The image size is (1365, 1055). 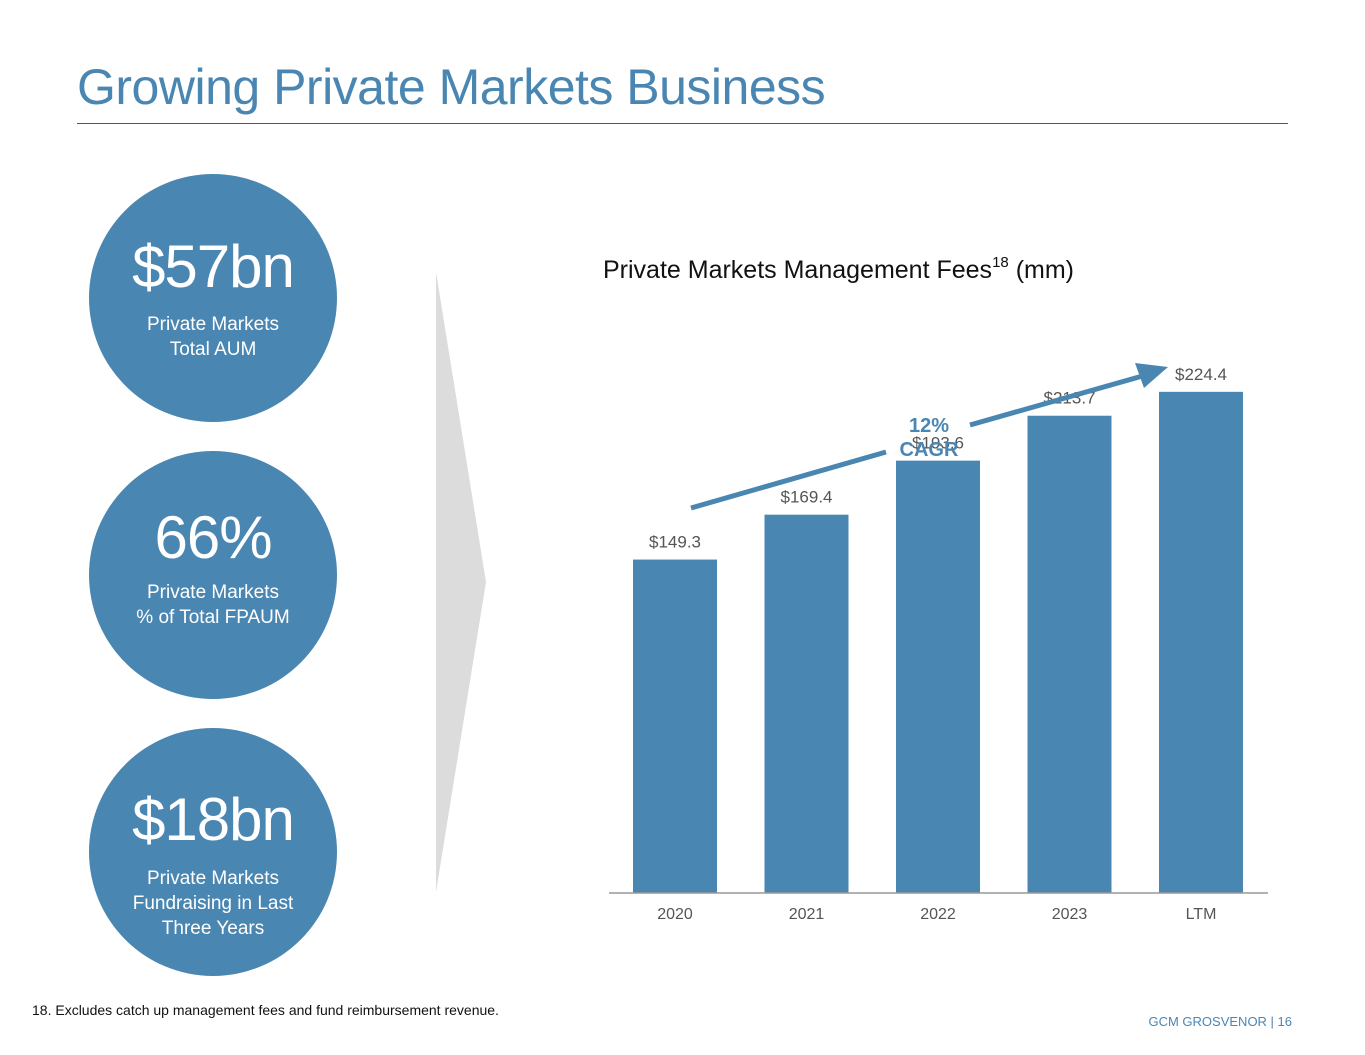 I want to click on footer-brand-page-number: GCM GROSVENOR | 16, so click(x=1220, y=1021).